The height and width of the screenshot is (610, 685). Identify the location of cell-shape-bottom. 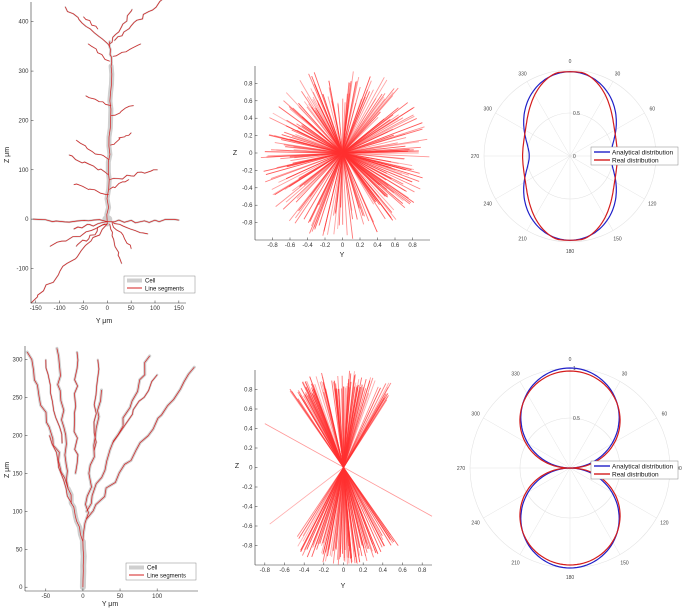
(110, 468).